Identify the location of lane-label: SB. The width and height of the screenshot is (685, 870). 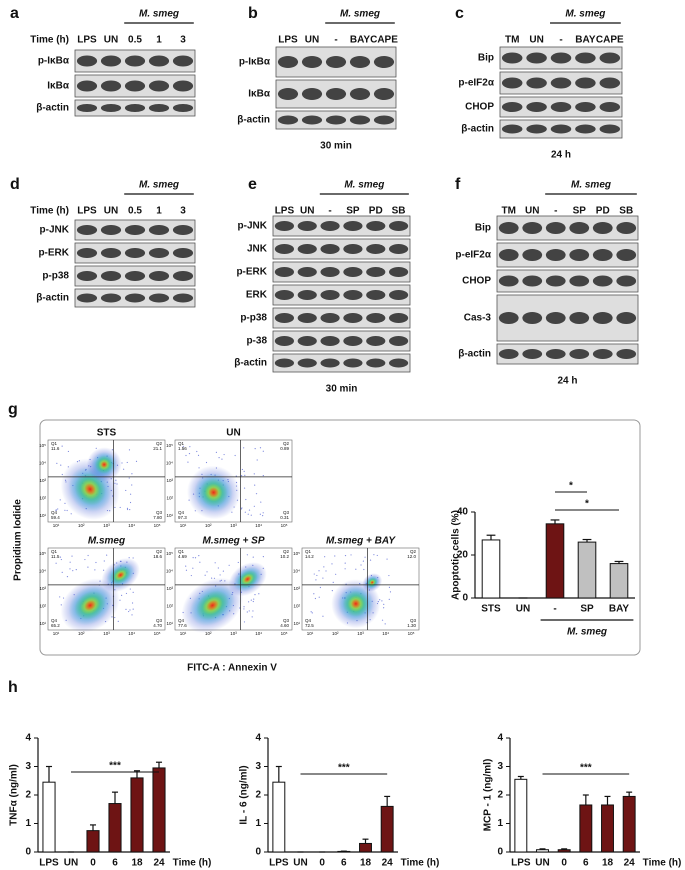
(399, 211).